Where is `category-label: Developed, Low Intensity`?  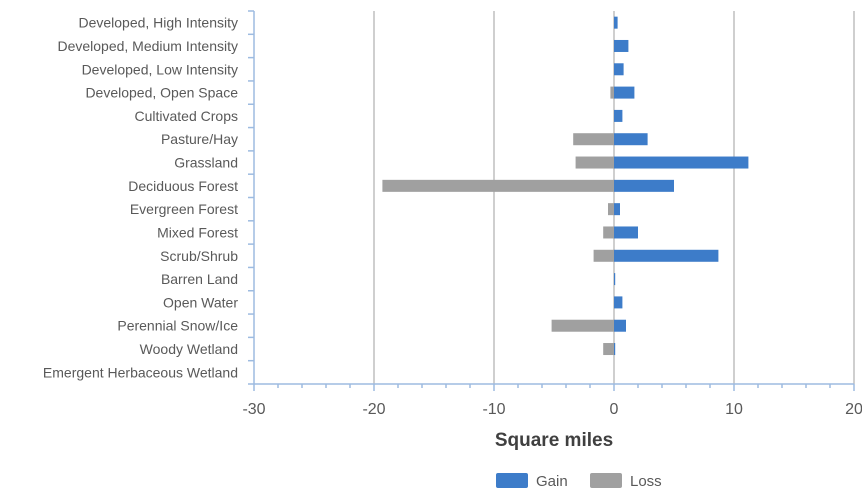 category-label: Developed, Low Intensity is located at coordinates (160, 69).